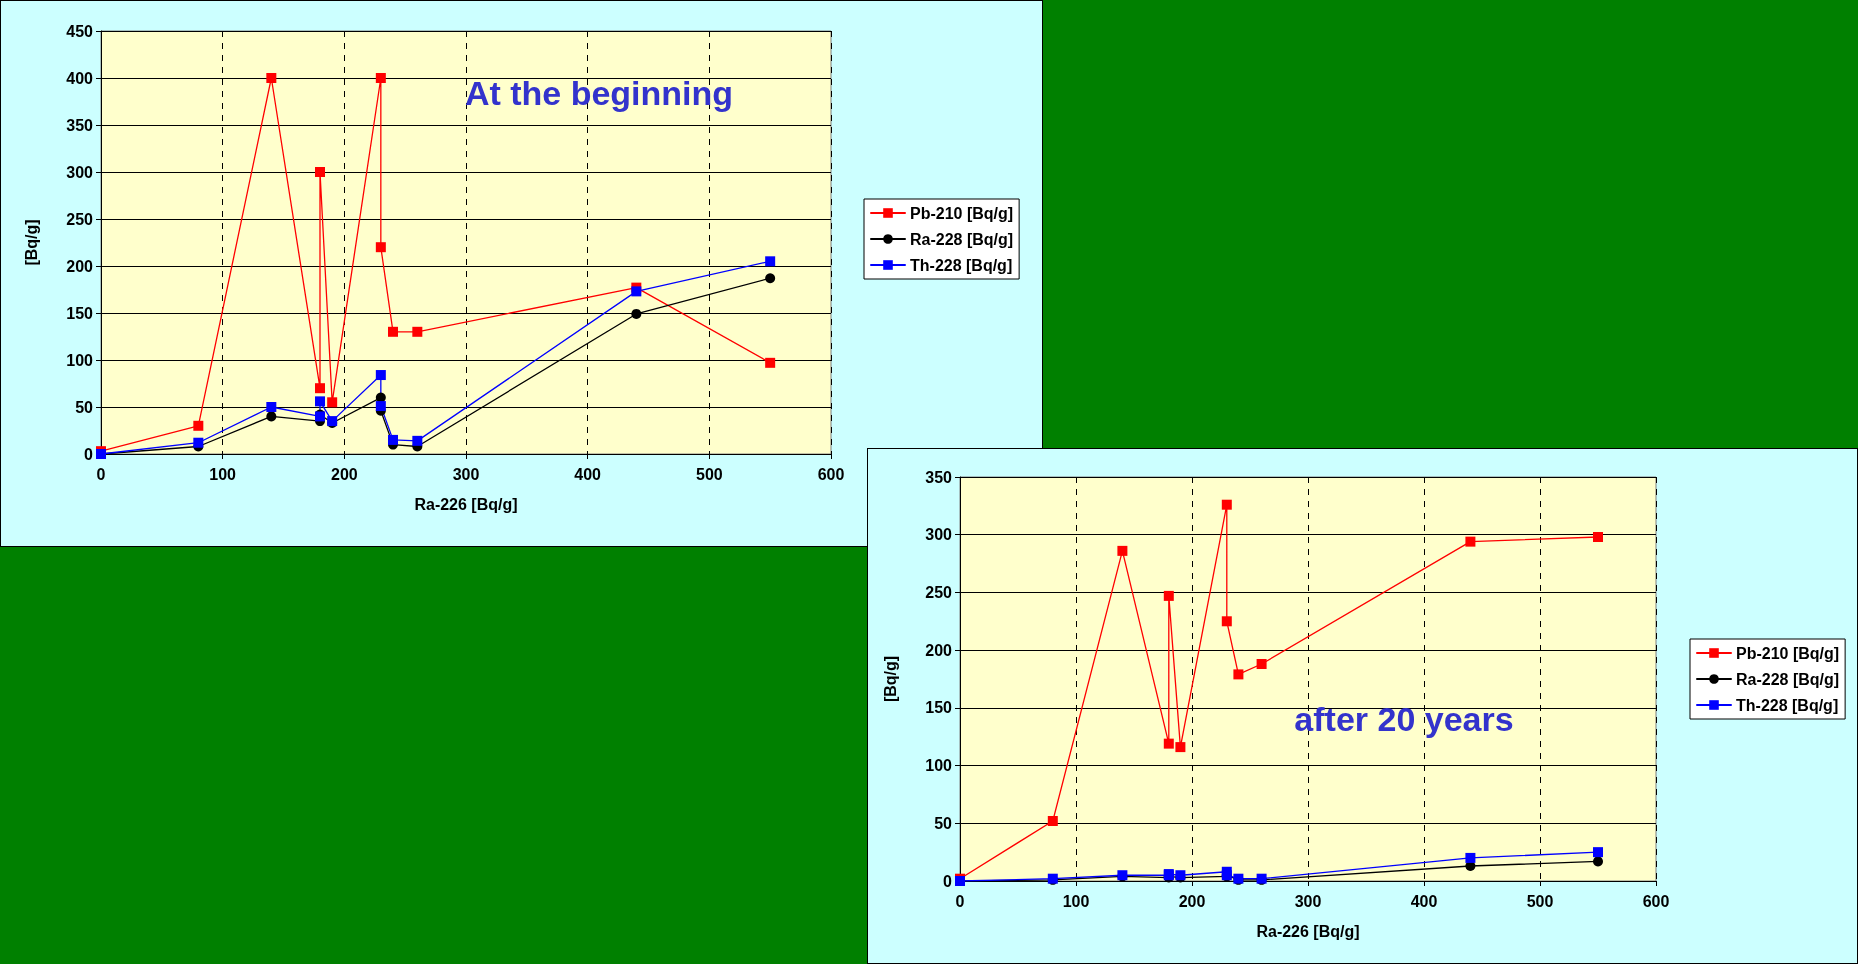 The height and width of the screenshot is (964, 1858). I want to click on text: At the beginning, so click(599, 93).